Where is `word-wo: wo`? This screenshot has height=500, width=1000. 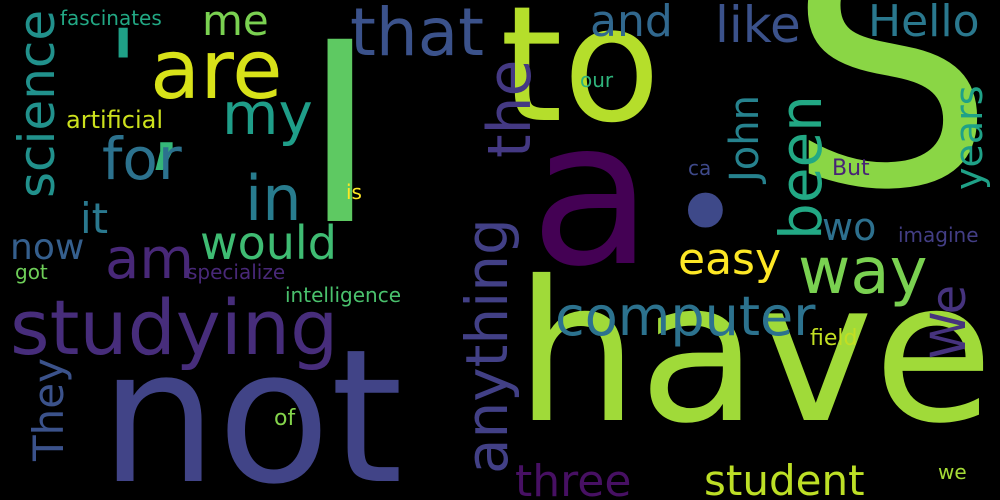
word-wo: wo is located at coordinates (849, 227).